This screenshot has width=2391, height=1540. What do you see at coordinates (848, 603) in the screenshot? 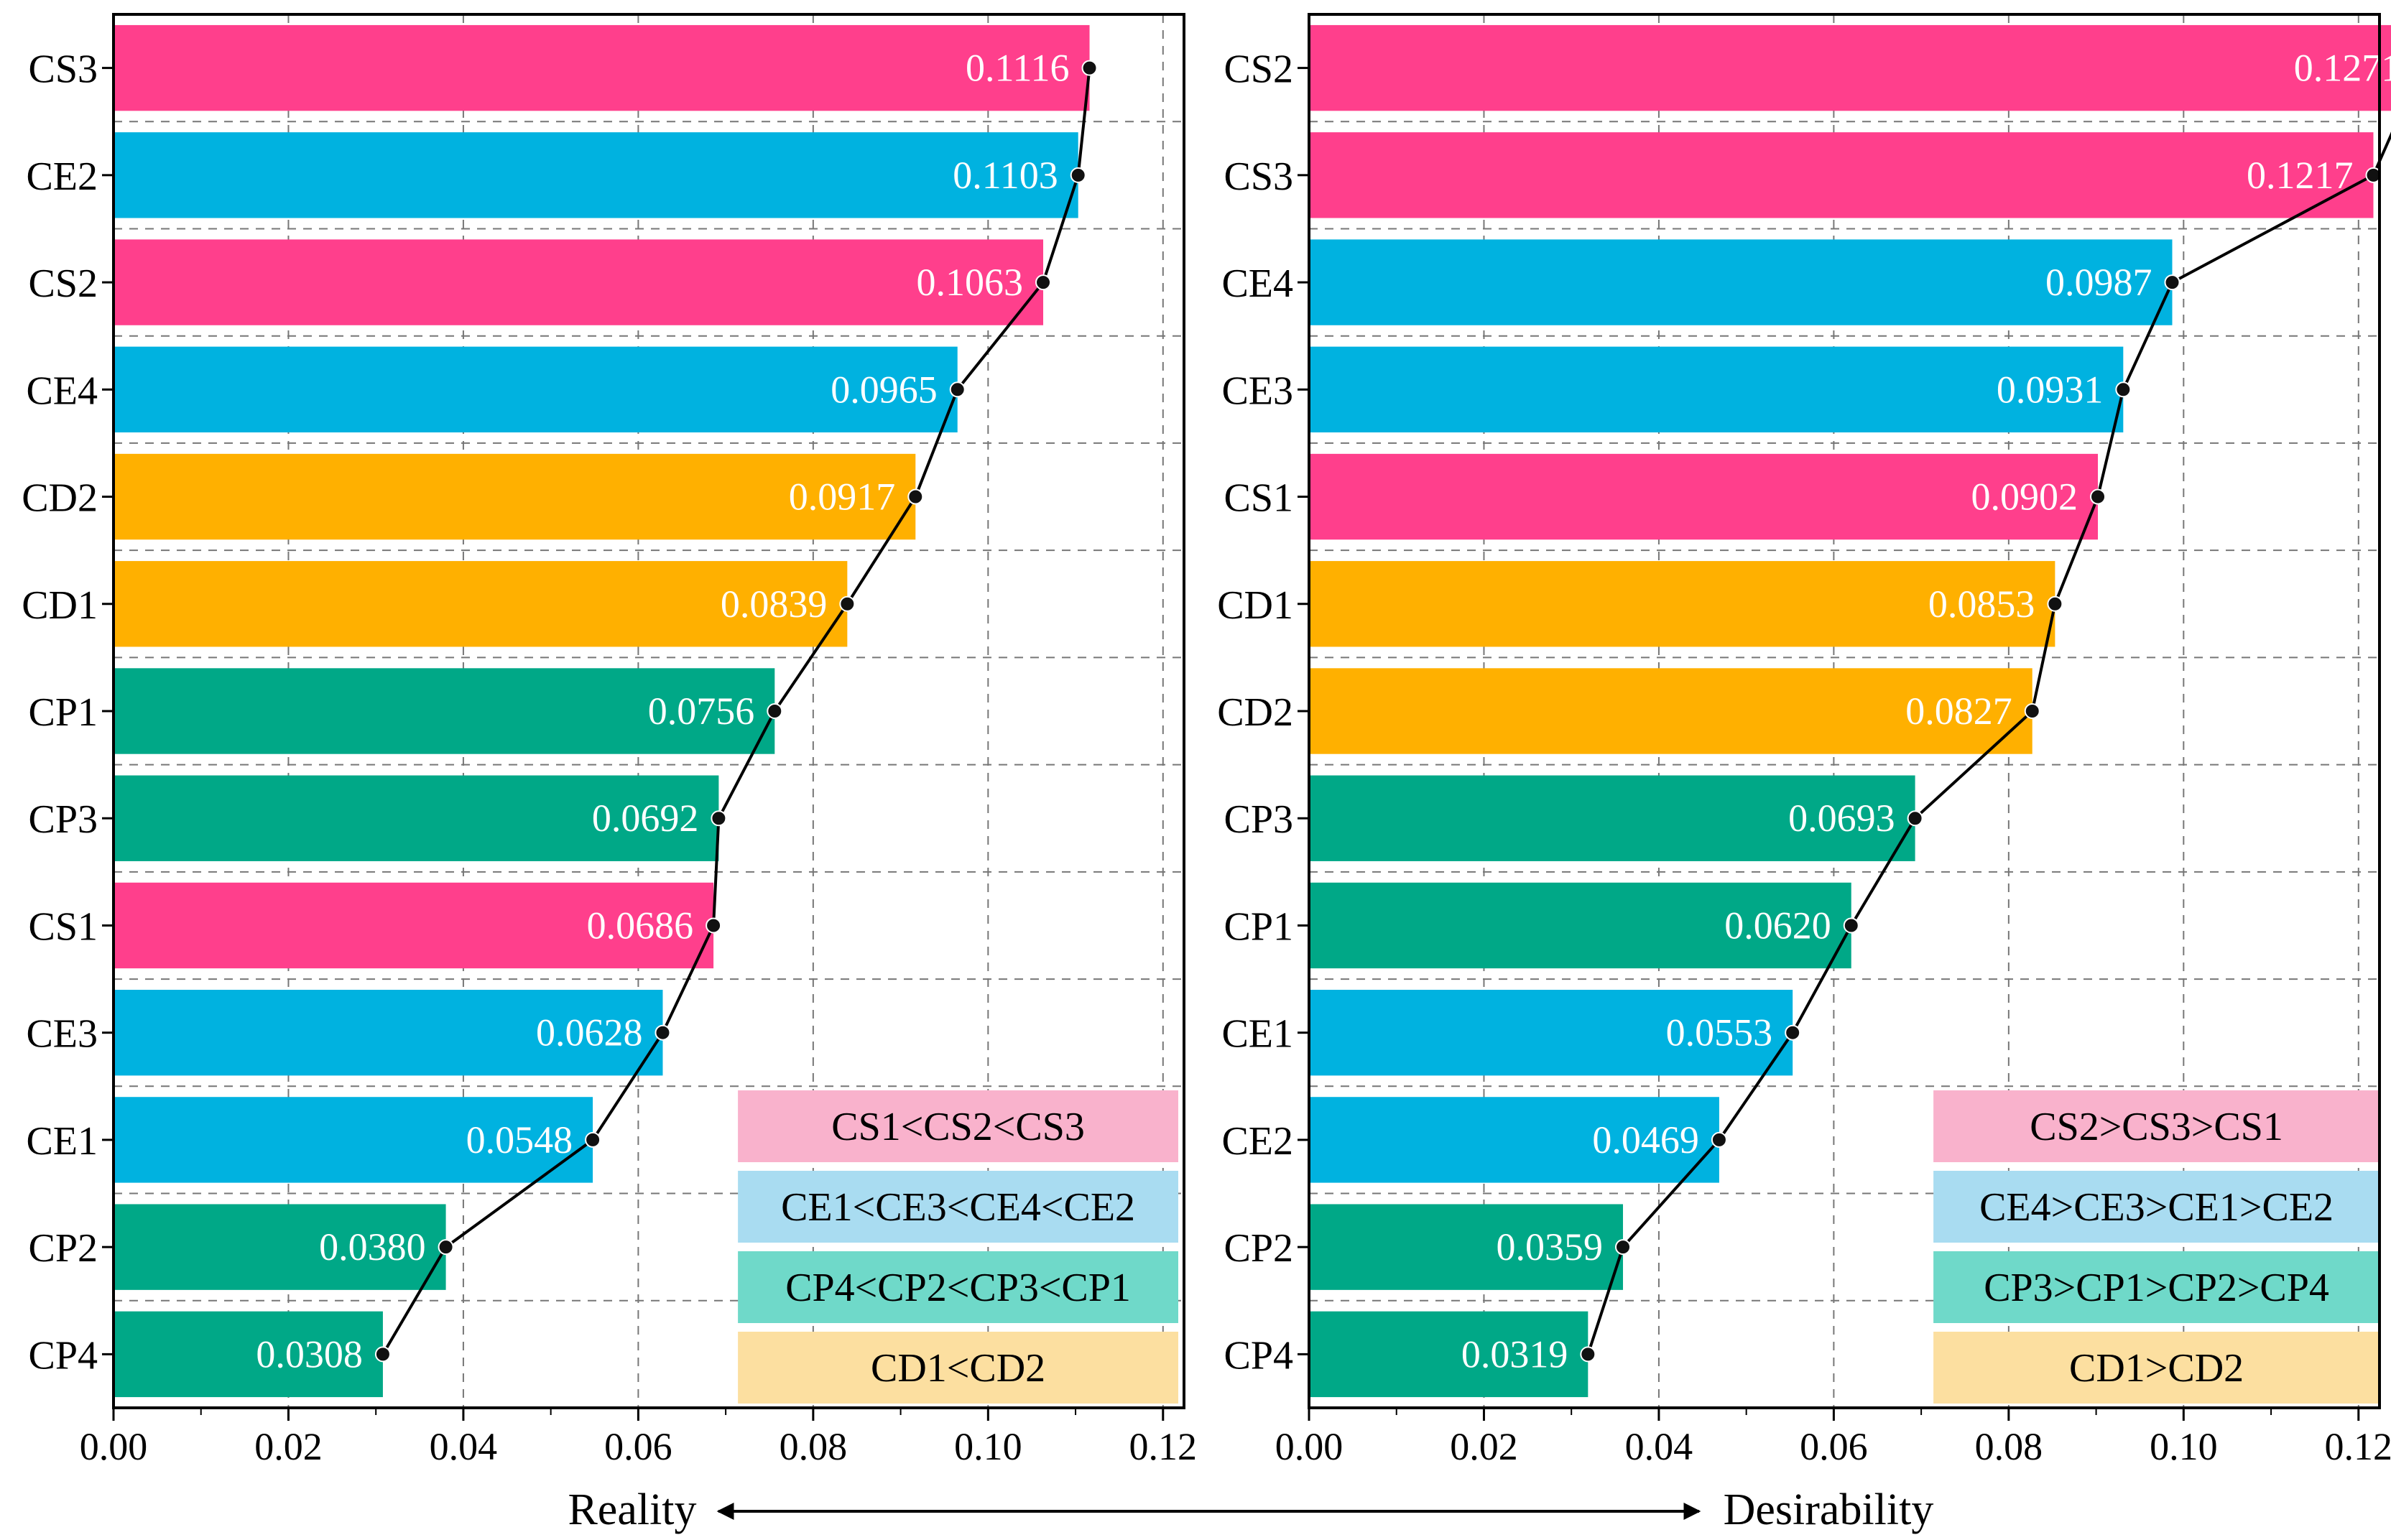
I see `point-cd1` at bounding box center [848, 603].